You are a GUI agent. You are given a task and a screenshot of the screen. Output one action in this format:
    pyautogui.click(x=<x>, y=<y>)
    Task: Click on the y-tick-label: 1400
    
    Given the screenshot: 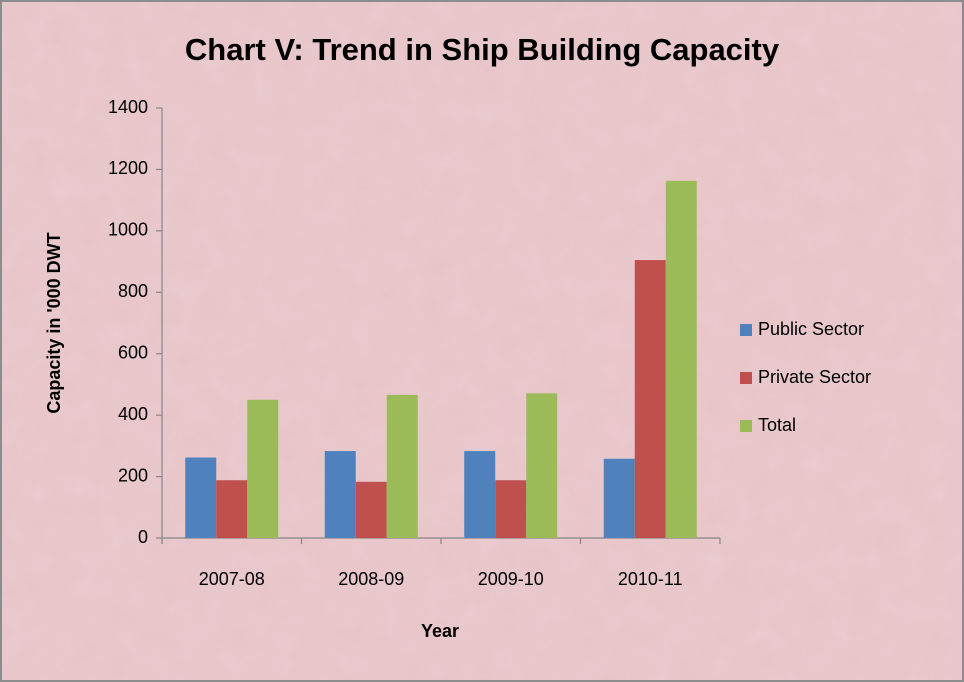 What is the action you would take?
    pyautogui.click(x=128, y=107)
    